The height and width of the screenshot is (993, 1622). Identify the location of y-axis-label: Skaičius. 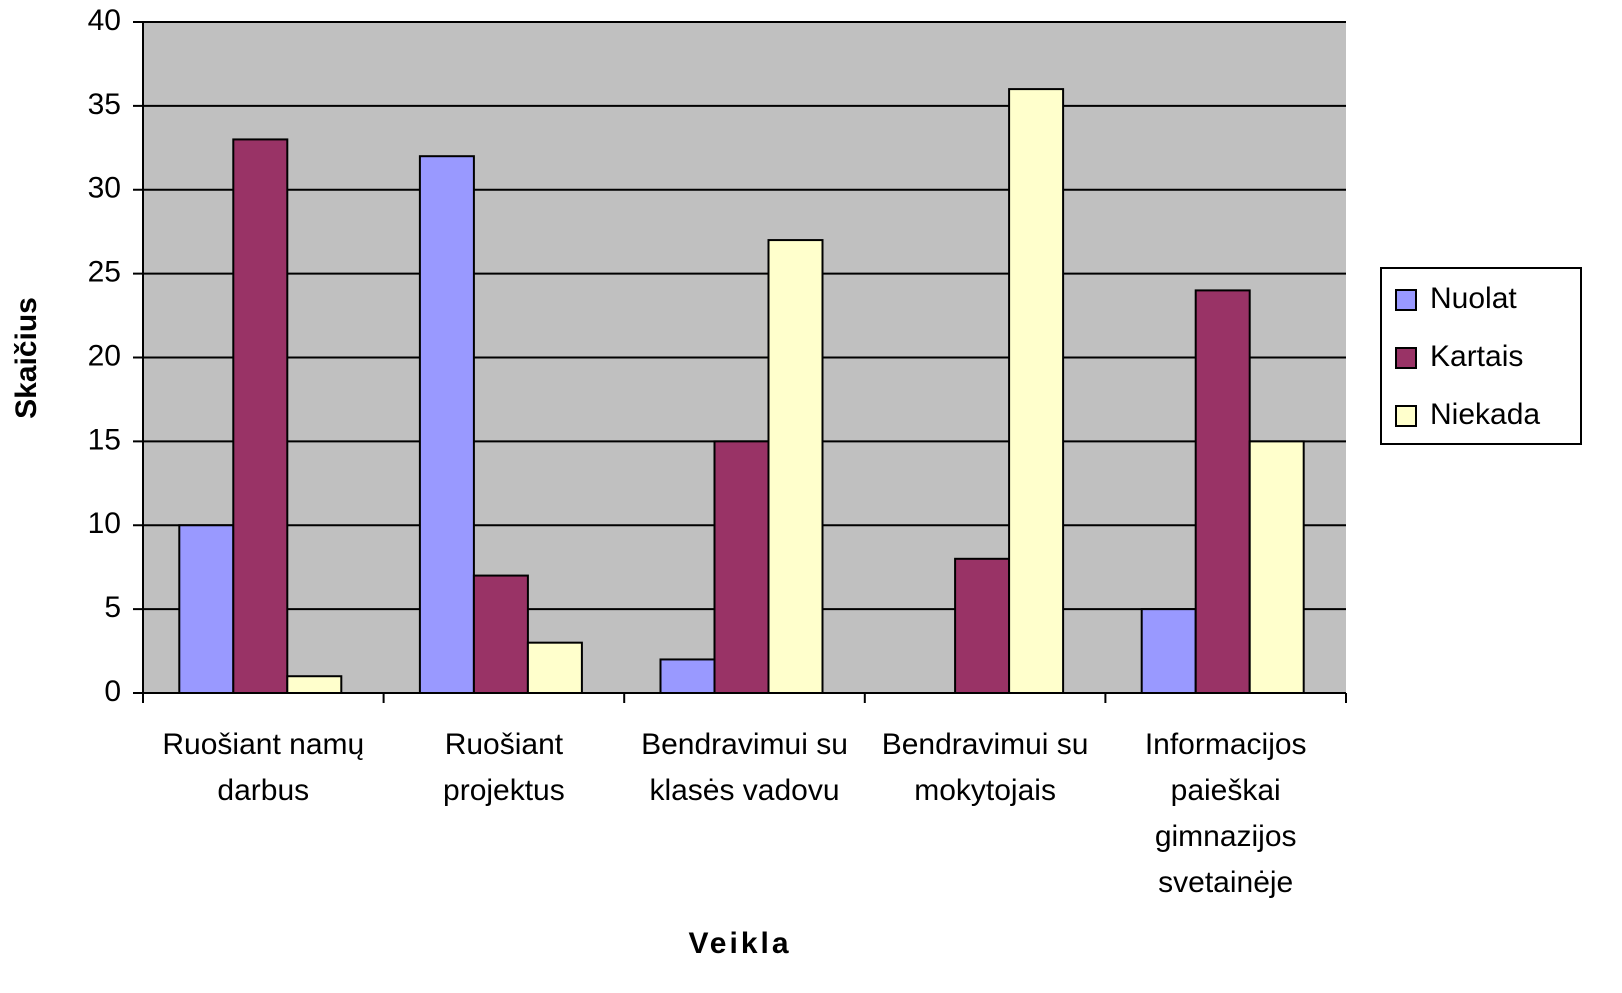
(26, 358).